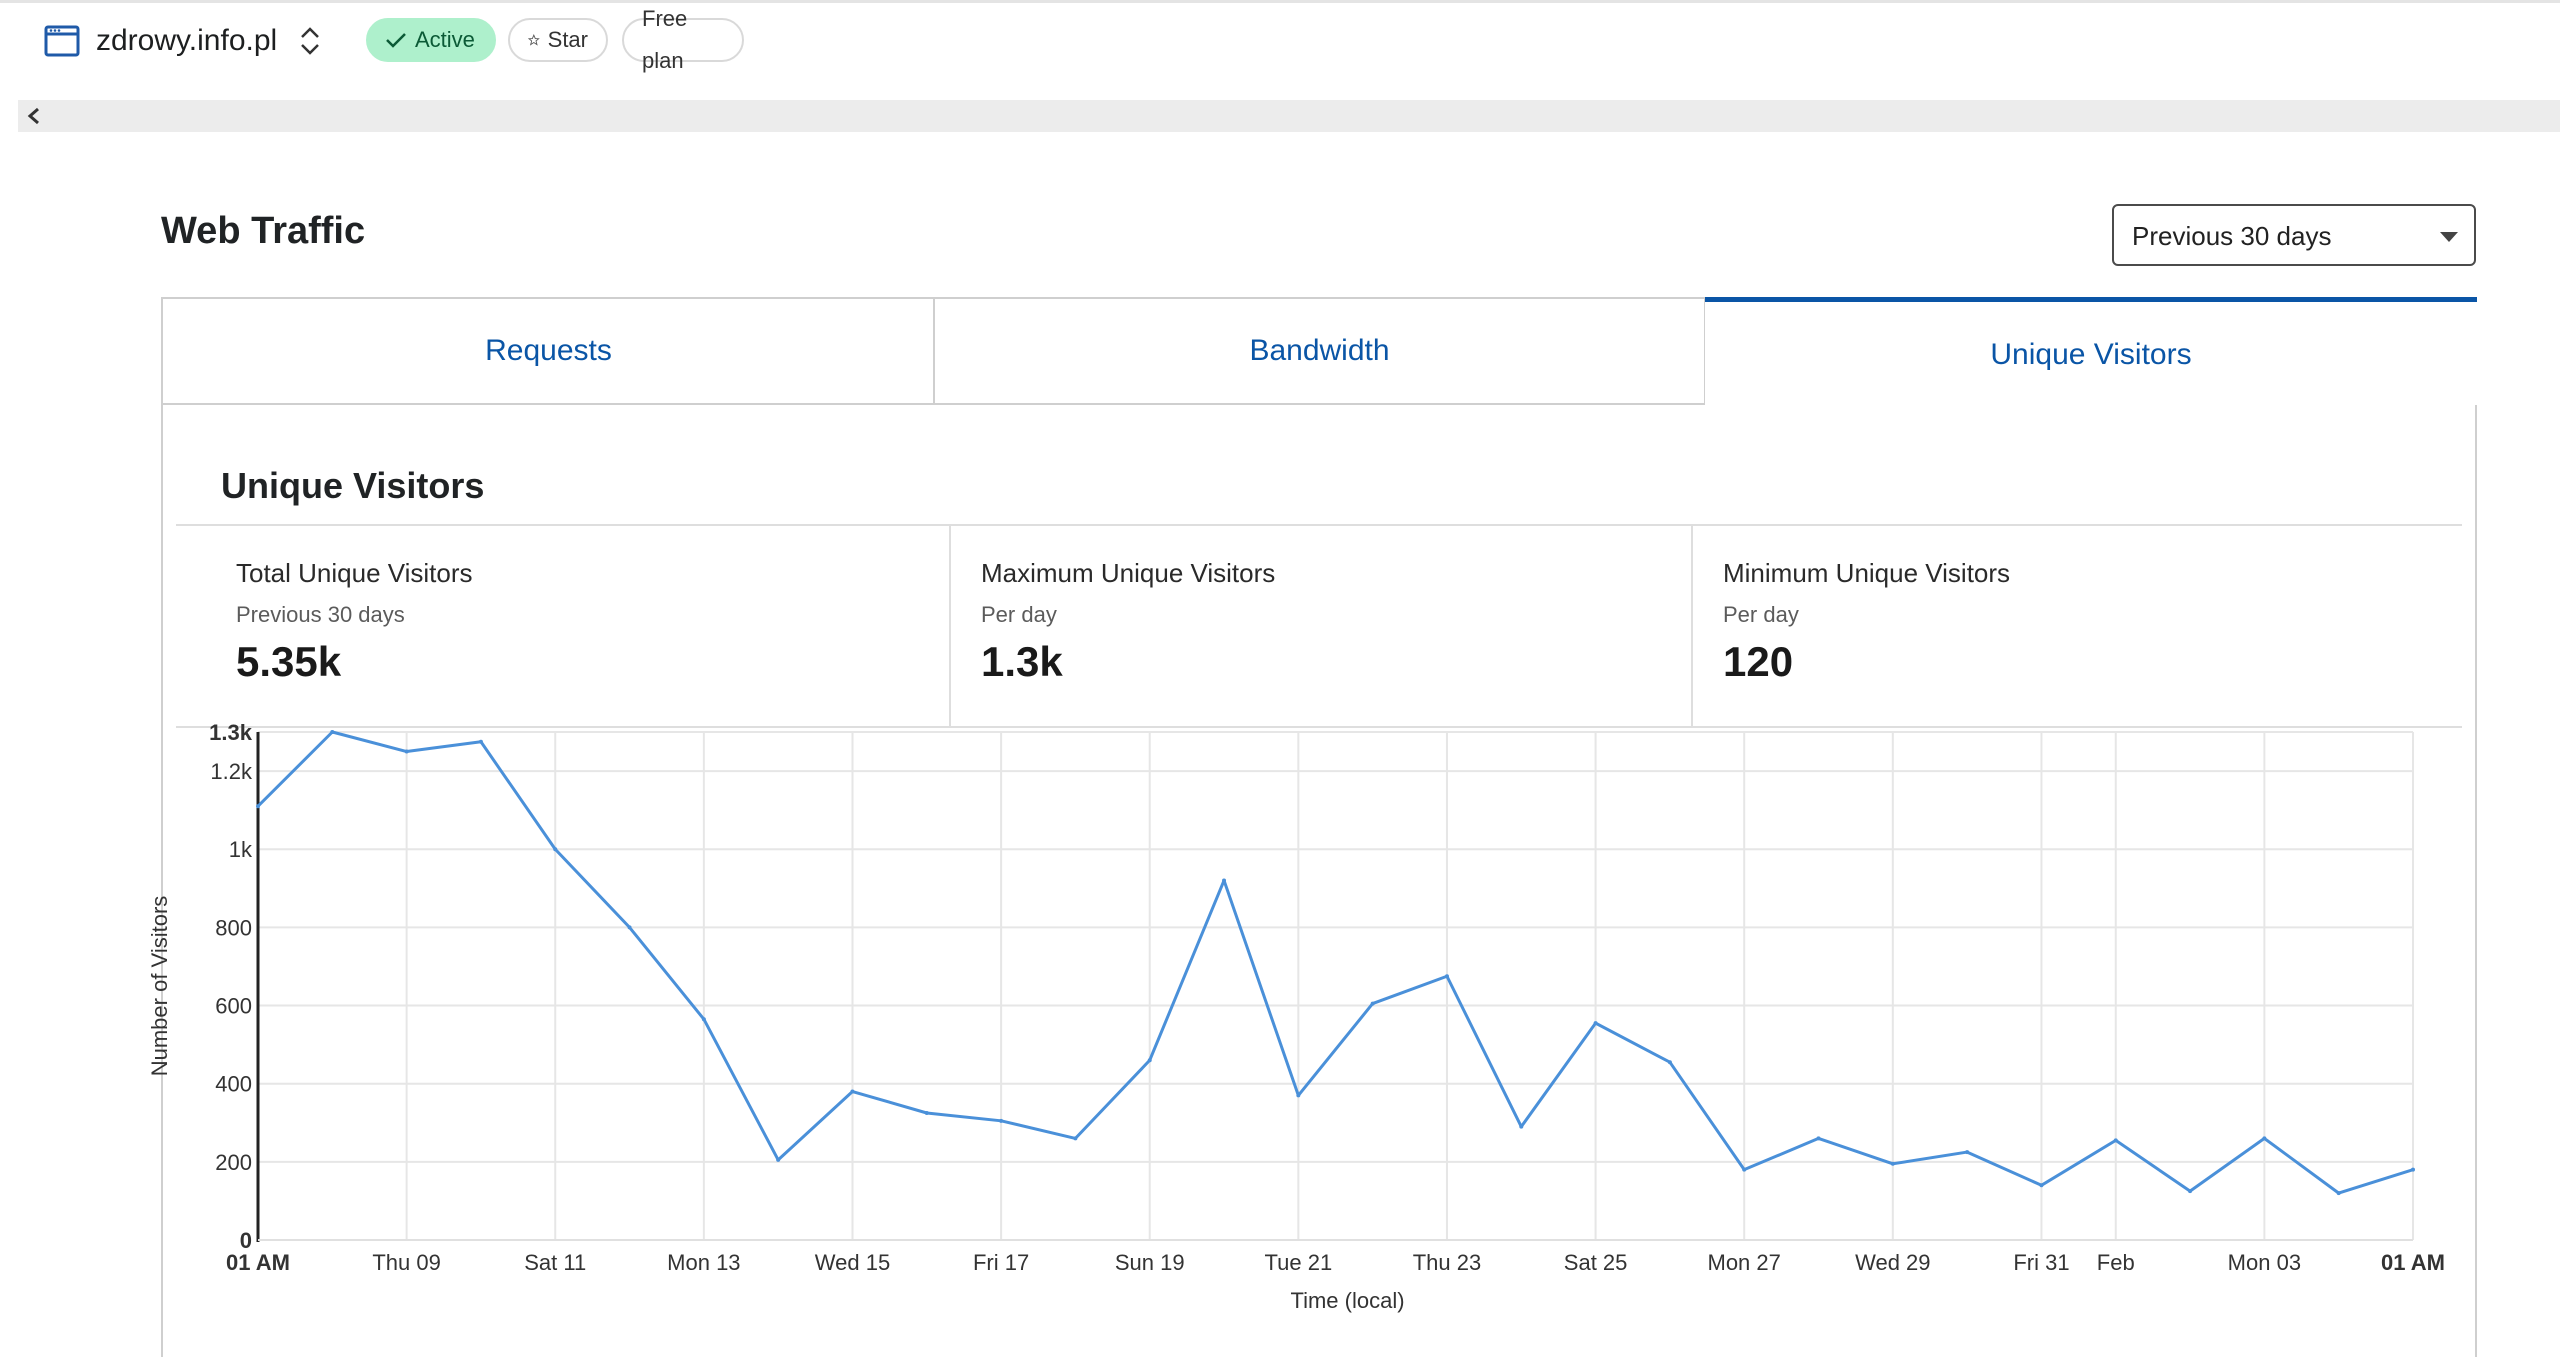 This screenshot has height=1357, width=2560. I want to click on plan-badge: Free plan, so click(683, 39).